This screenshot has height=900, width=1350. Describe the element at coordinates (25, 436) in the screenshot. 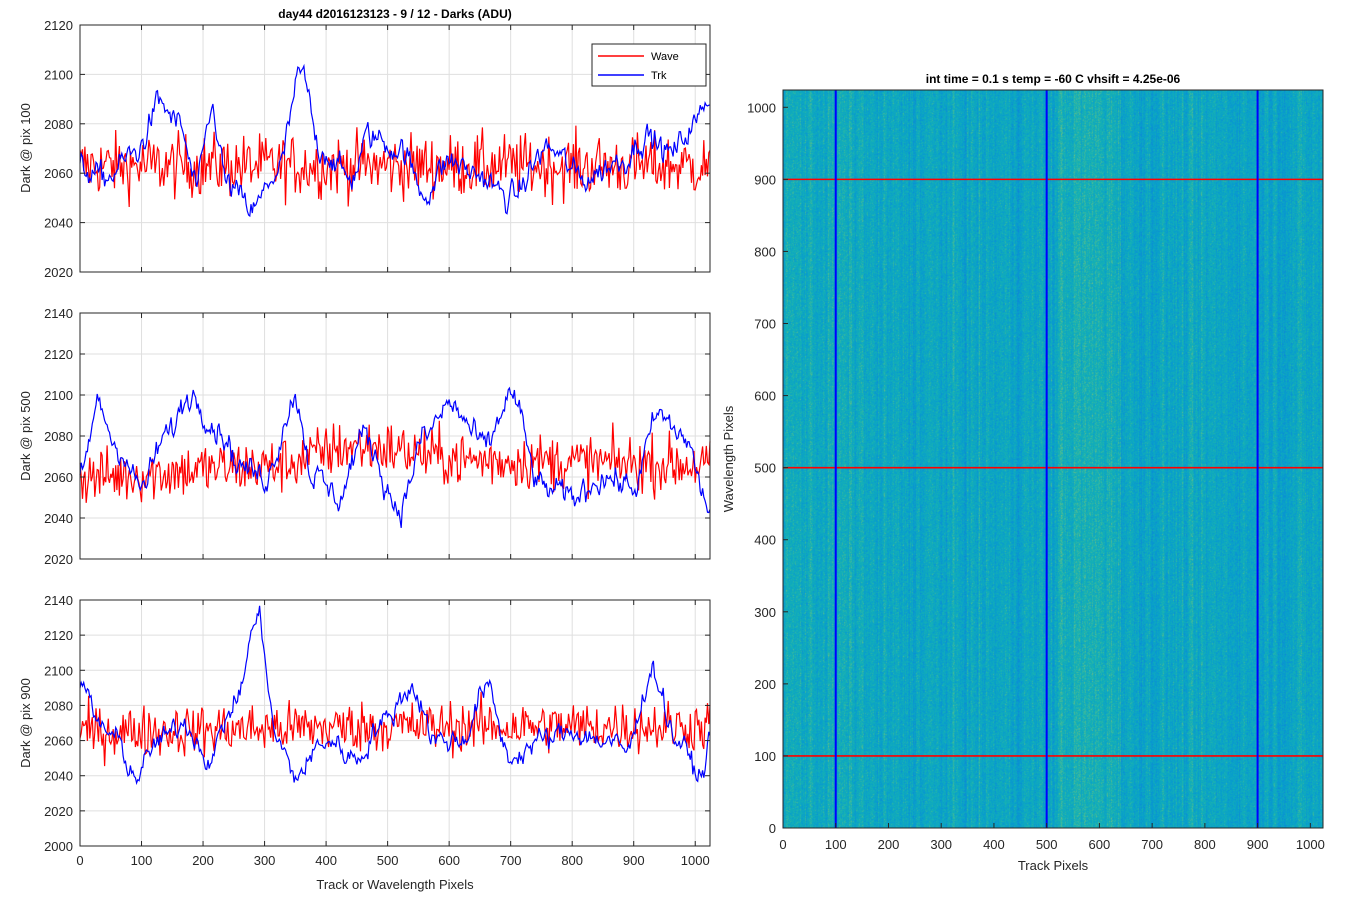

I see `ylabel-pix-500: Dark @ pix 500` at that location.